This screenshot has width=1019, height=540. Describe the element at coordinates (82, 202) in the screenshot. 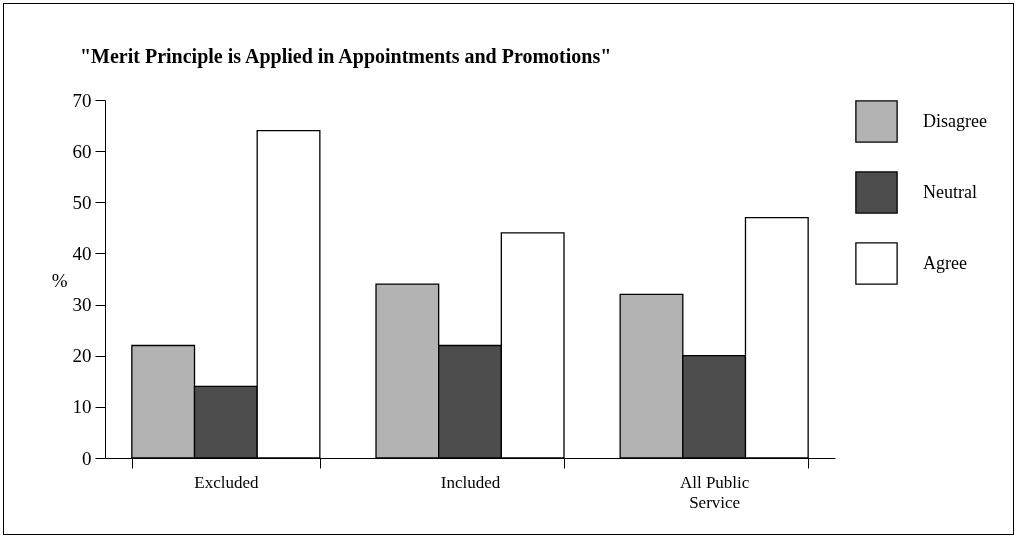

I see `y-tick-label: 50` at that location.